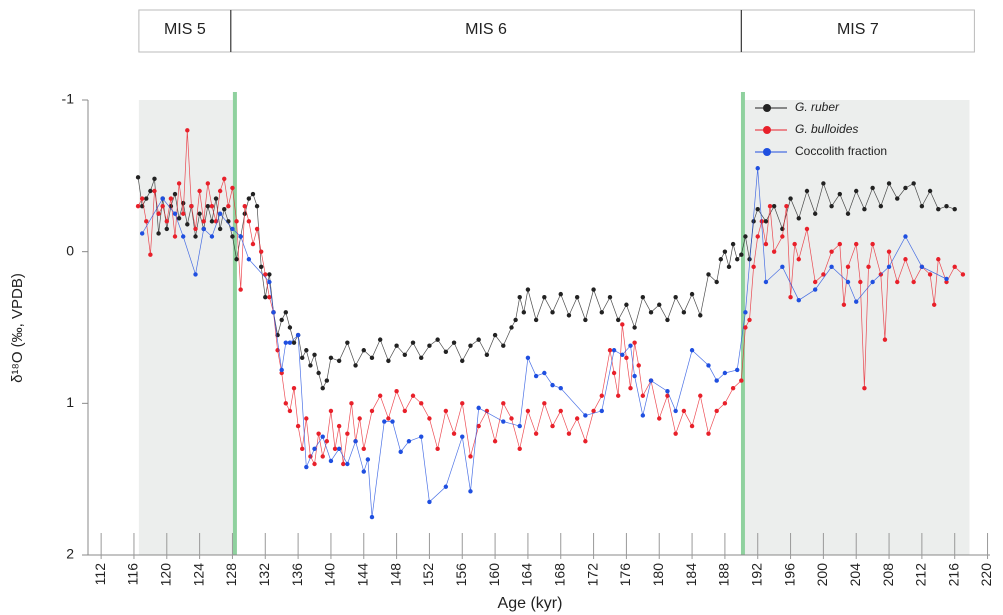 This screenshot has width=1003, height=615. I want to click on x-tick-label: 172, so click(592, 575).